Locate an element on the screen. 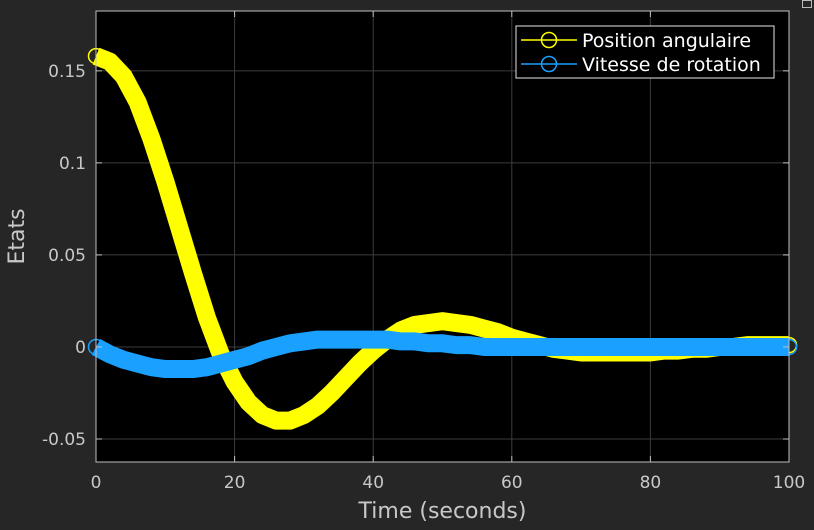 The image size is (814, 530). x-tick-label: 20 is located at coordinates (235, 483).